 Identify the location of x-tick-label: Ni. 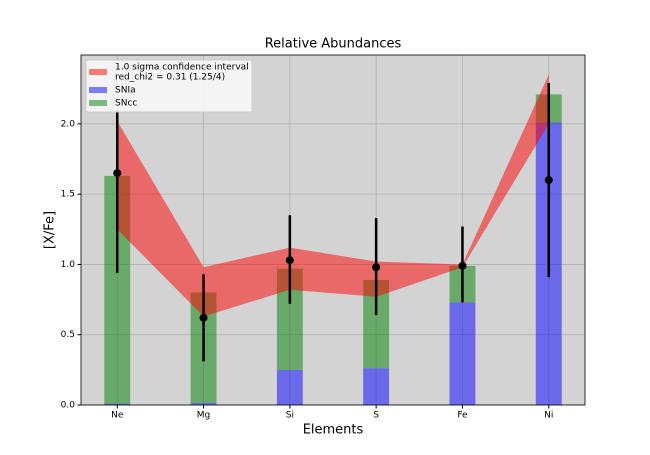
(548, 416).